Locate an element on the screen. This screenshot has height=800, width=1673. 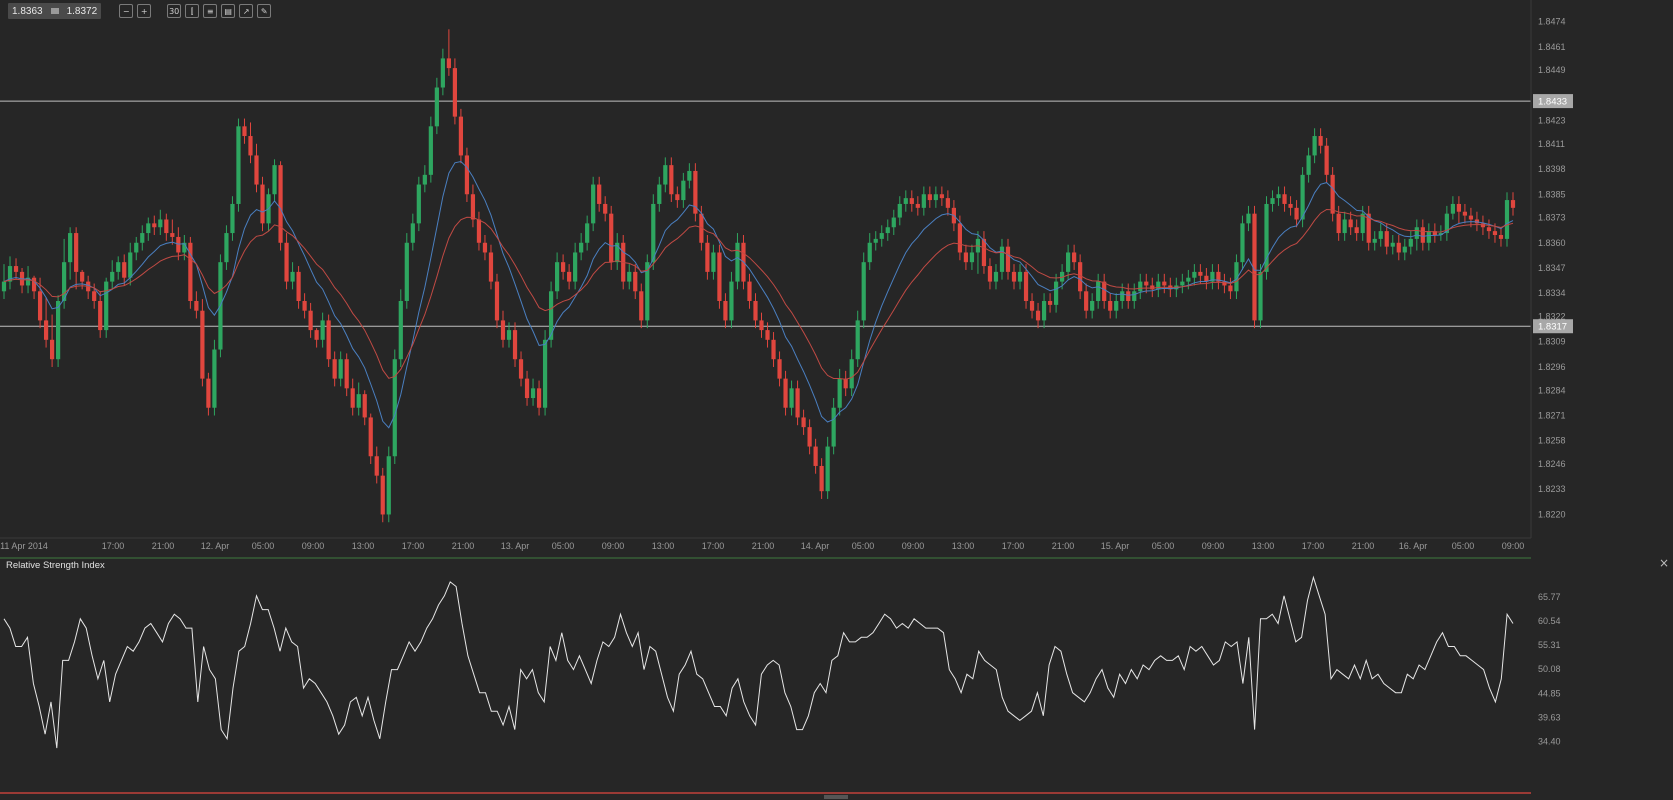
price-tag-label: 1.8317 is located at coordinates (1552, 327).